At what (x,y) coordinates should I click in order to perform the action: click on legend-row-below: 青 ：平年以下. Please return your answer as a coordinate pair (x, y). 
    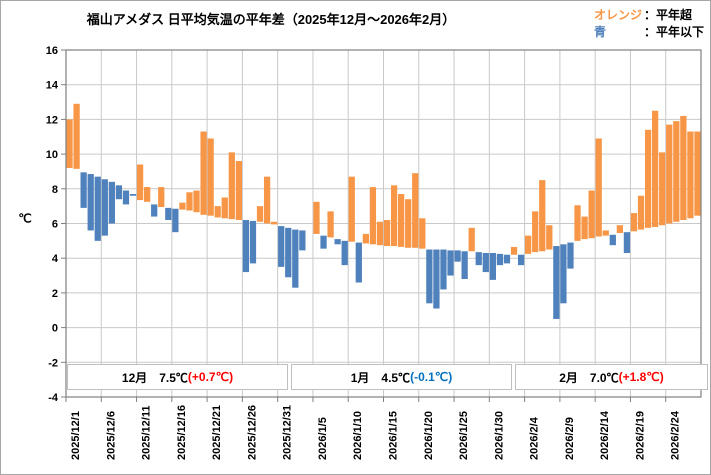
    Looking at the image, I should click on (649, 32).